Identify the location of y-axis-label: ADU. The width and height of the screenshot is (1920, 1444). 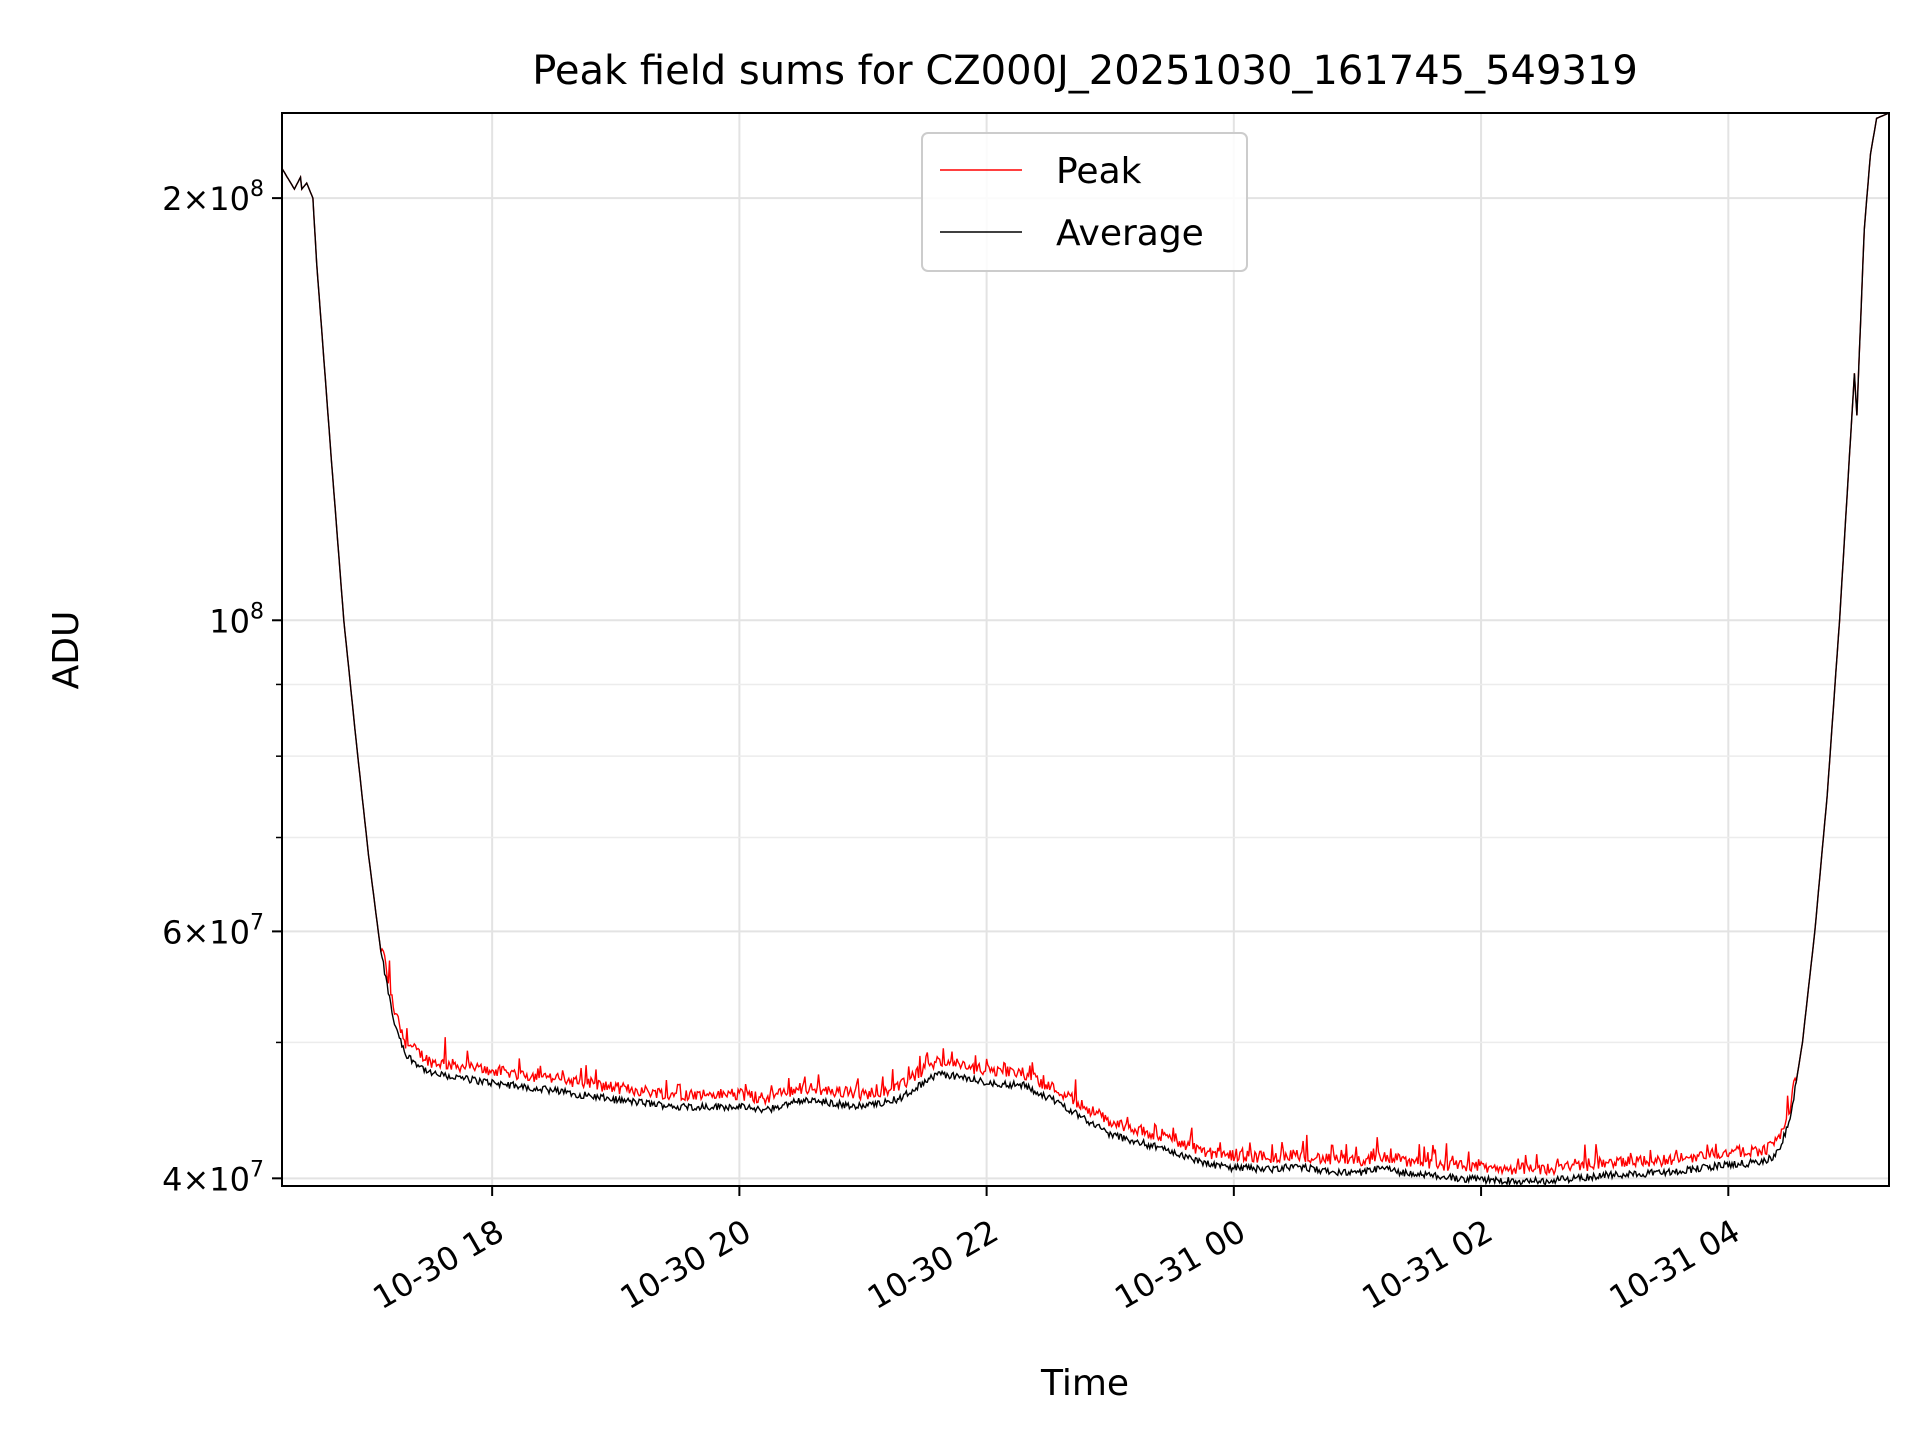
(66, 650).